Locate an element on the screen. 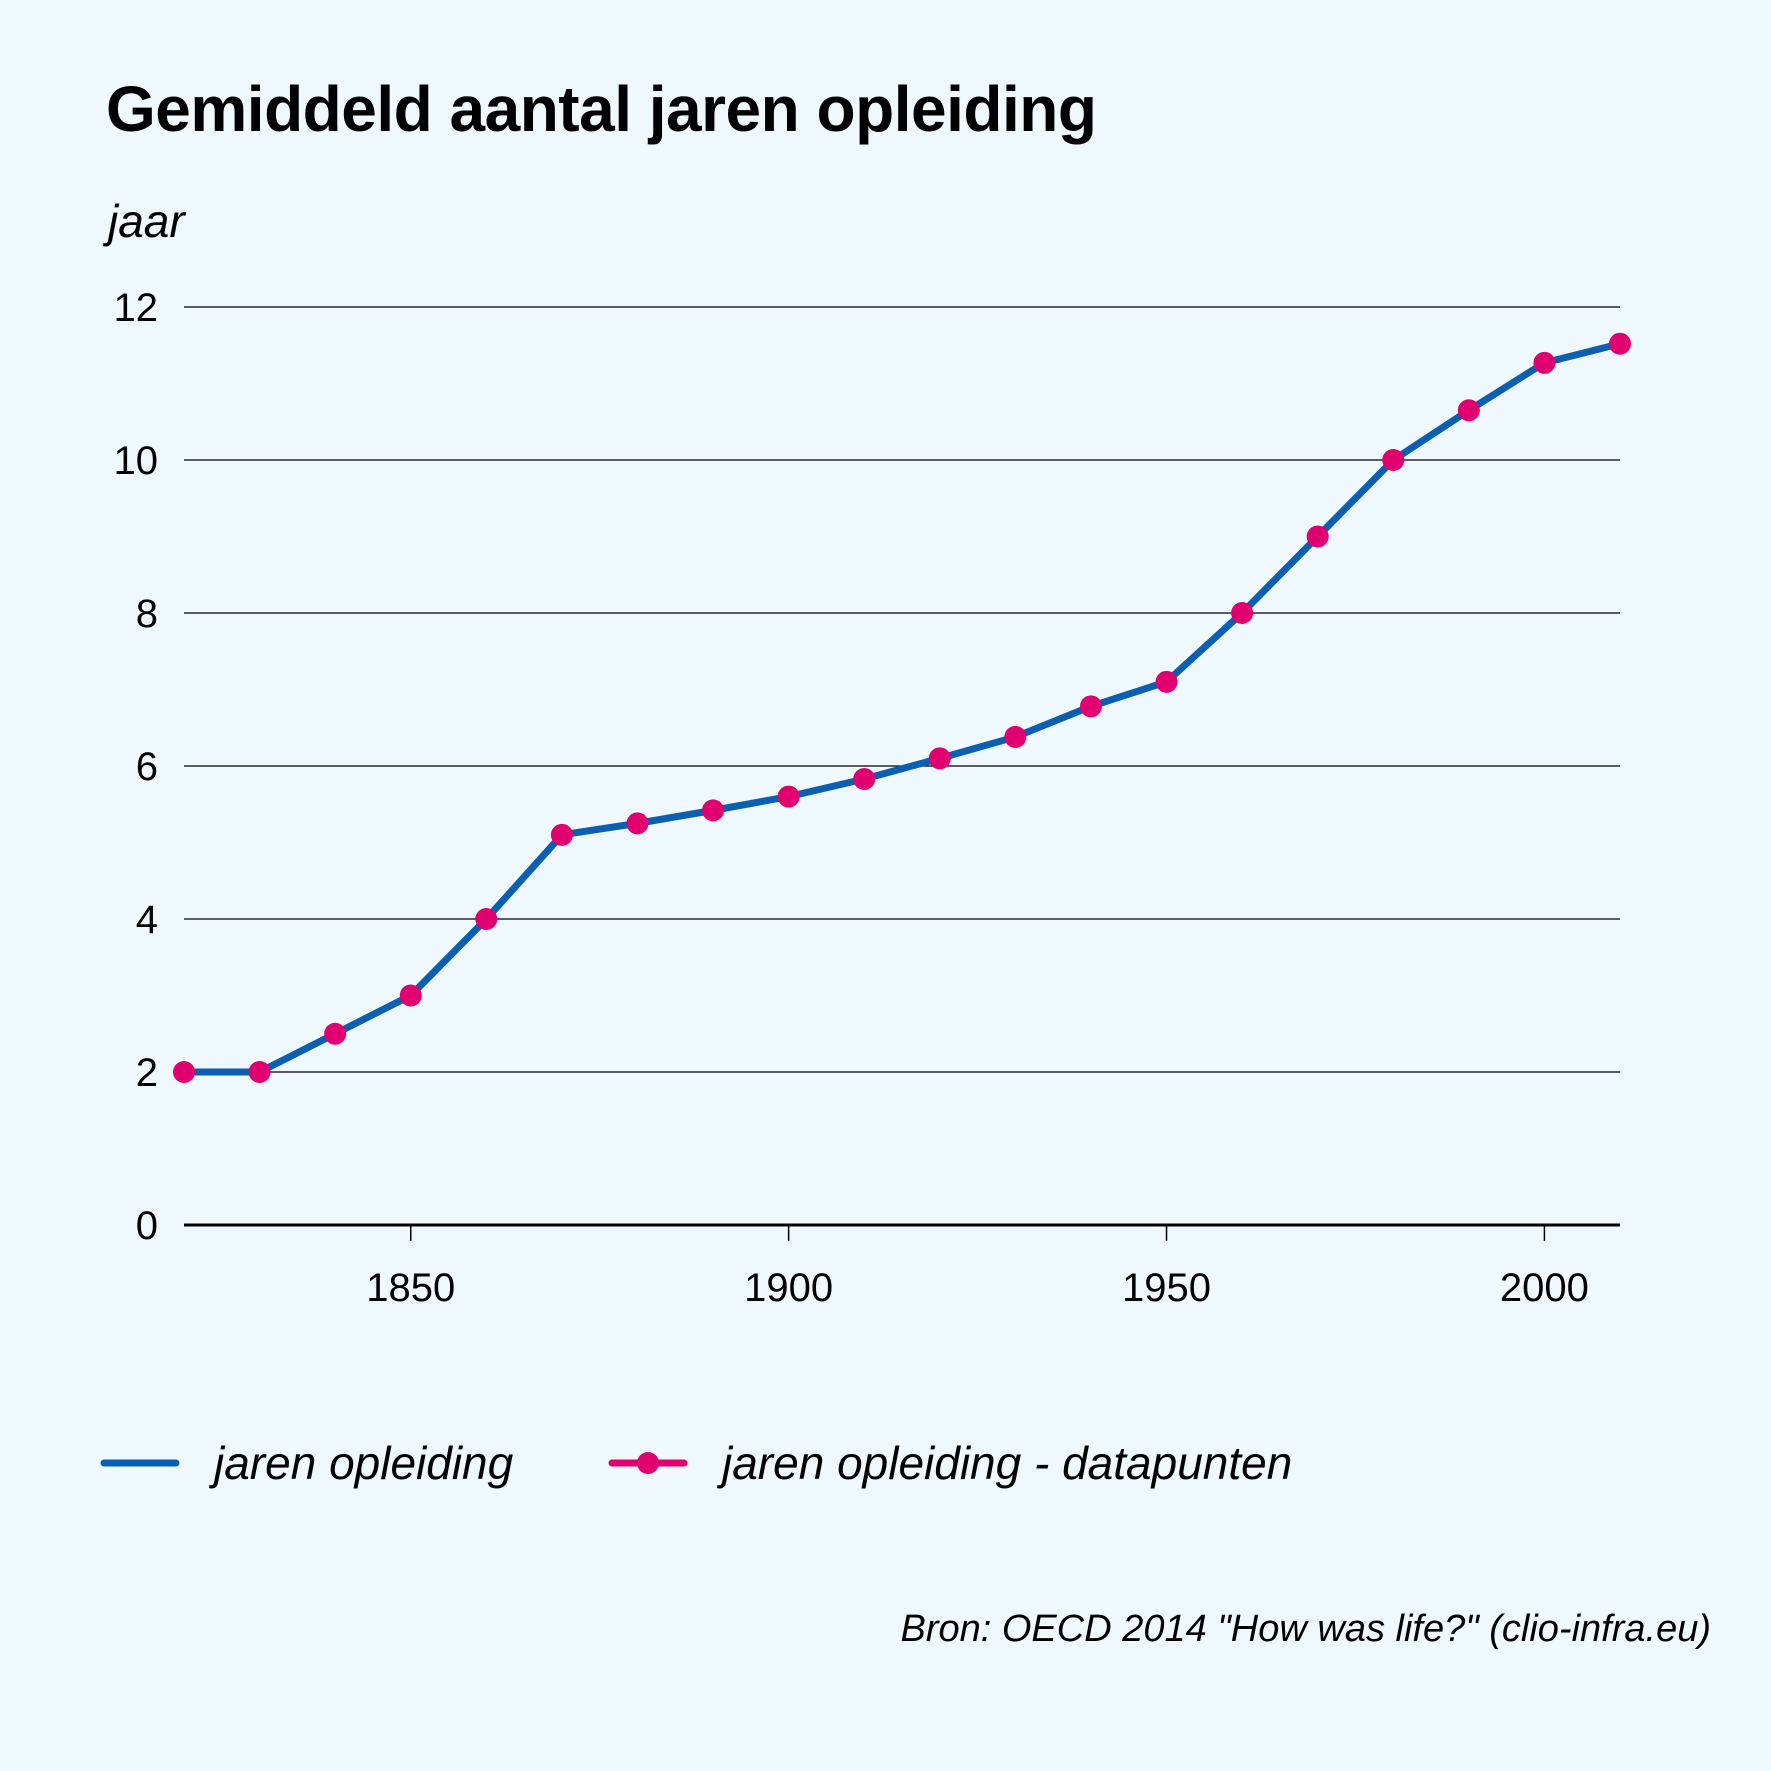 The height and width of the screenshot is (1771, 1771). y-axis-ticks: 0 2 4 6 8 10 12 is located at coordinates (136, 767).